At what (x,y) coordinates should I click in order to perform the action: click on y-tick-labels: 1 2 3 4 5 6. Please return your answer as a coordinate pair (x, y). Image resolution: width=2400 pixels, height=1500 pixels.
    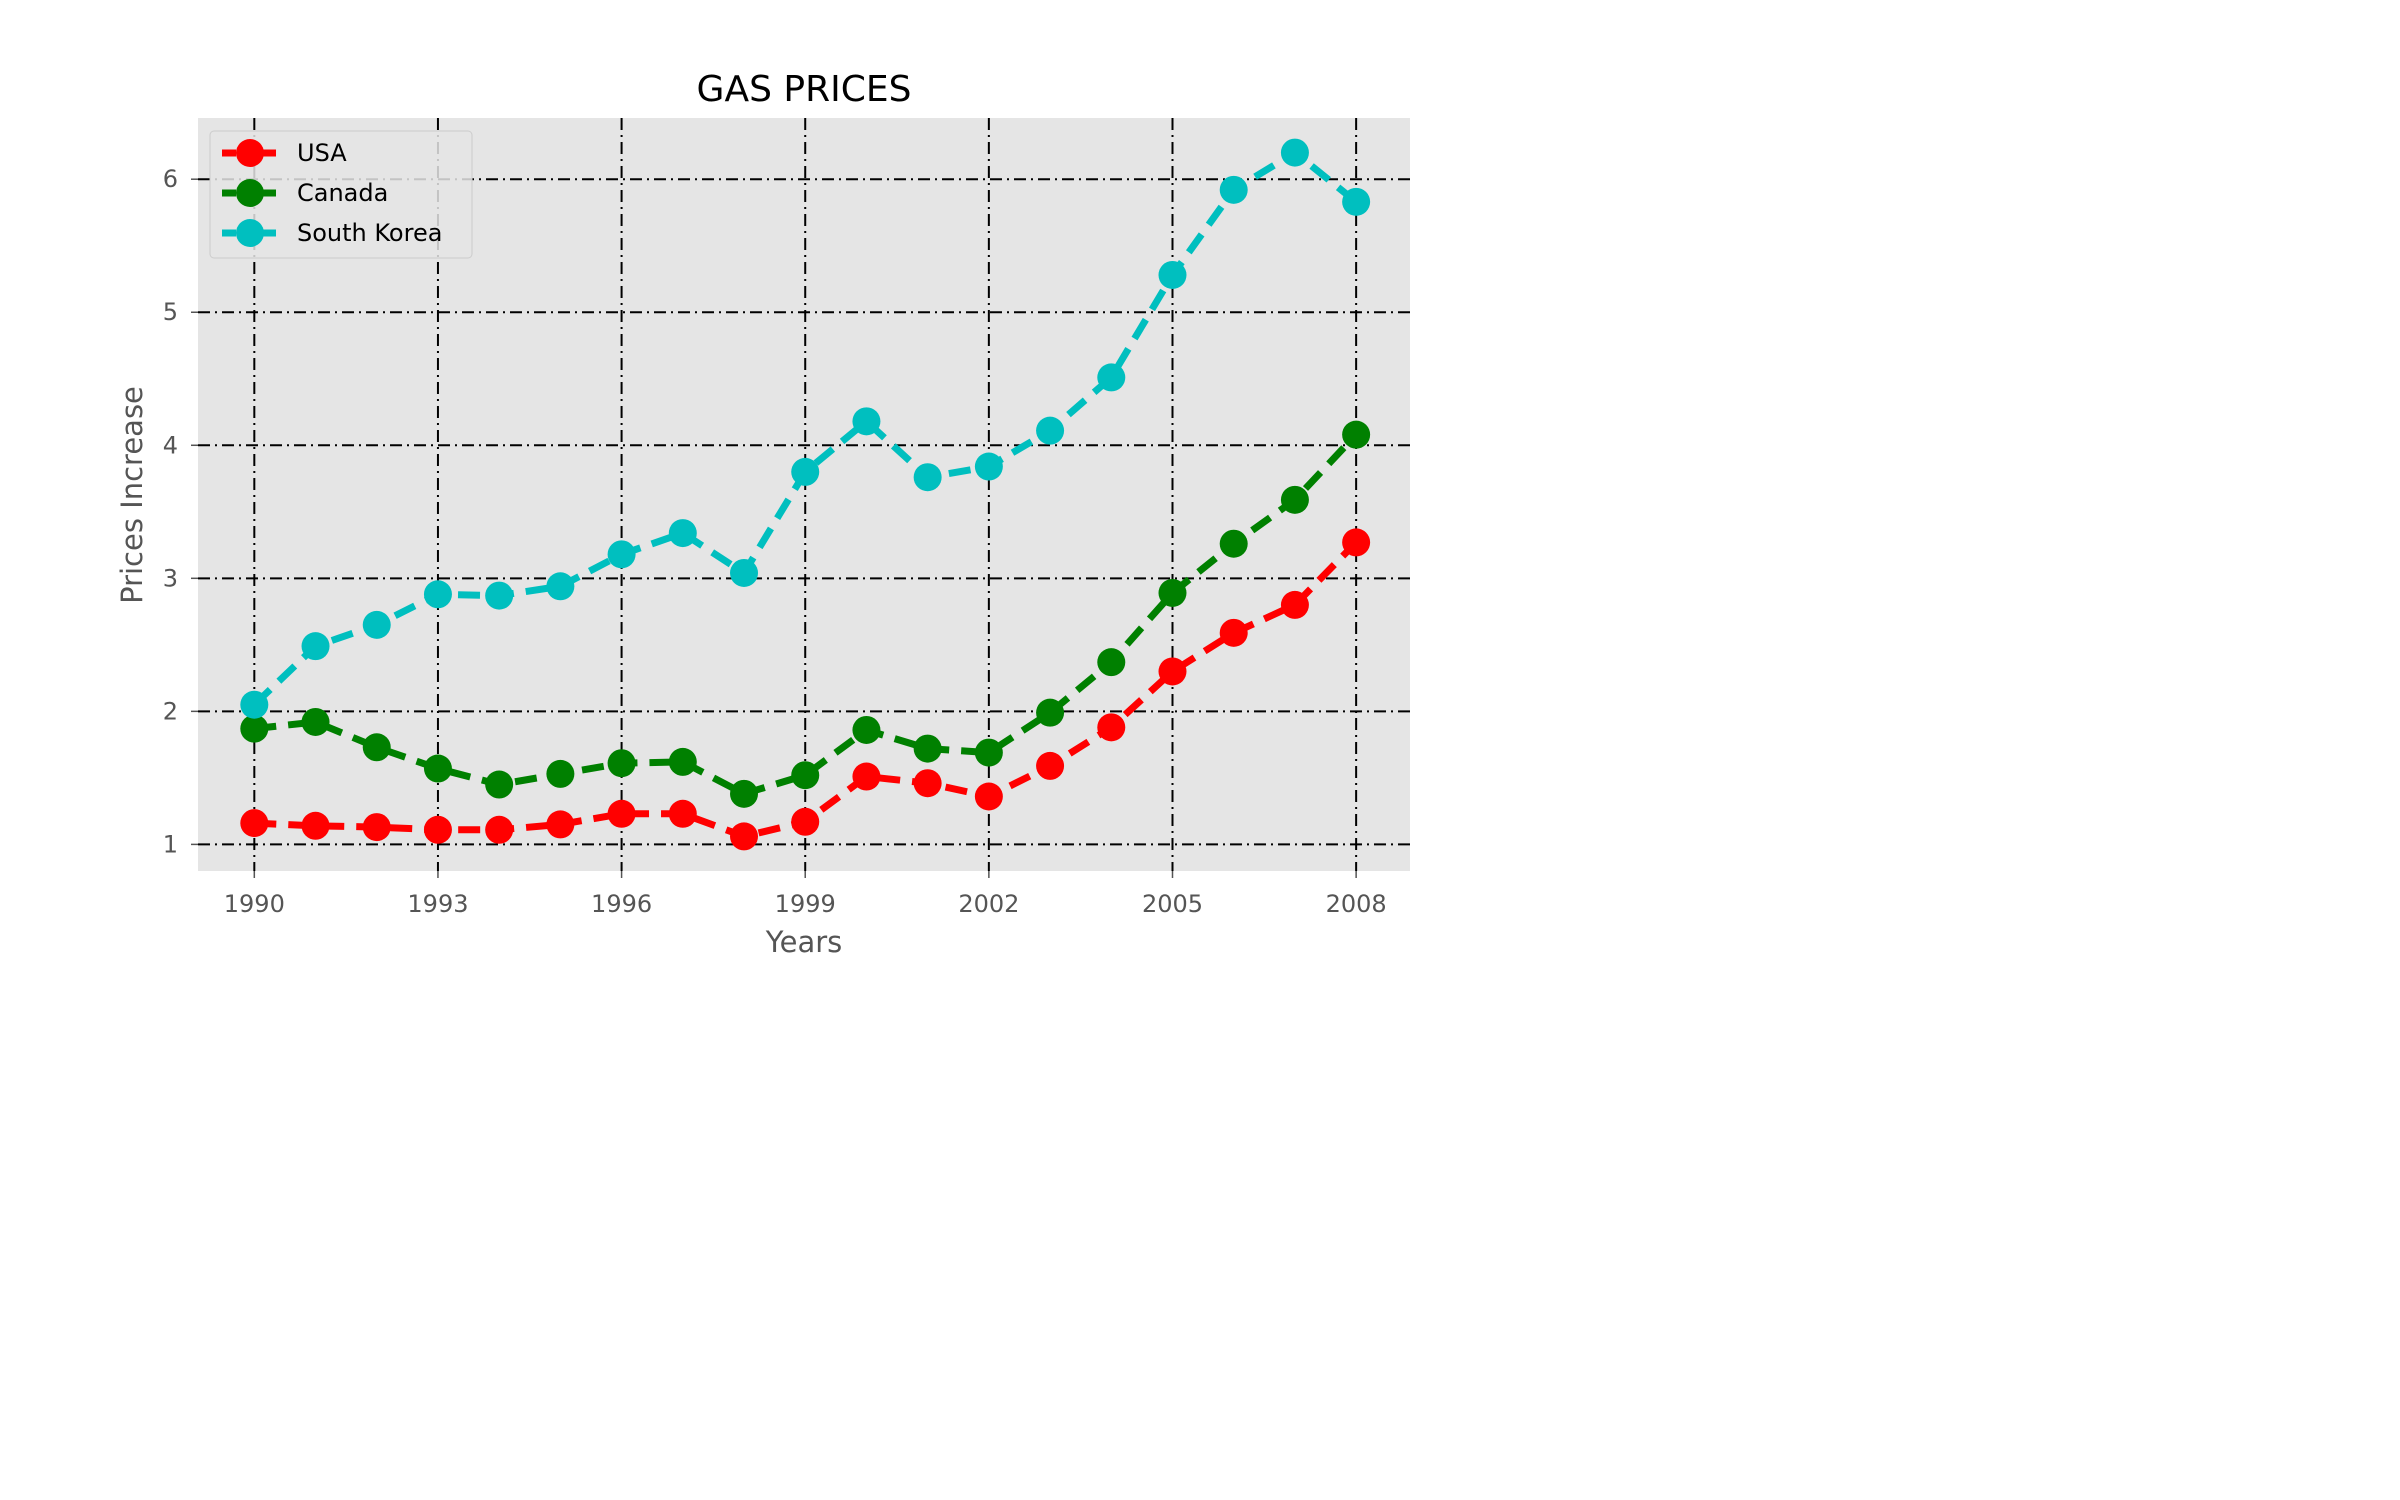
    Looking at the image, I should click on (170, 511).